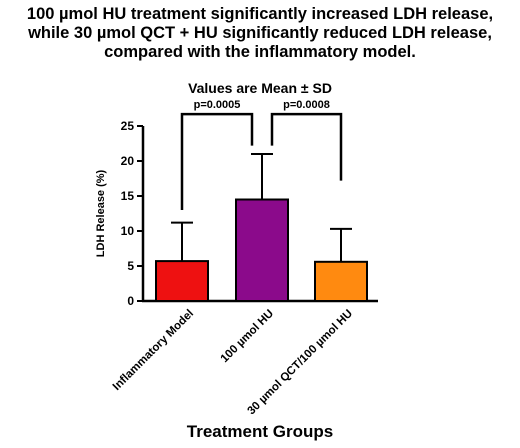  What do you see at coordinates (128, 231) in the screenshot?
I see `y-tick-label: 10` at bounding box center [128, 231].